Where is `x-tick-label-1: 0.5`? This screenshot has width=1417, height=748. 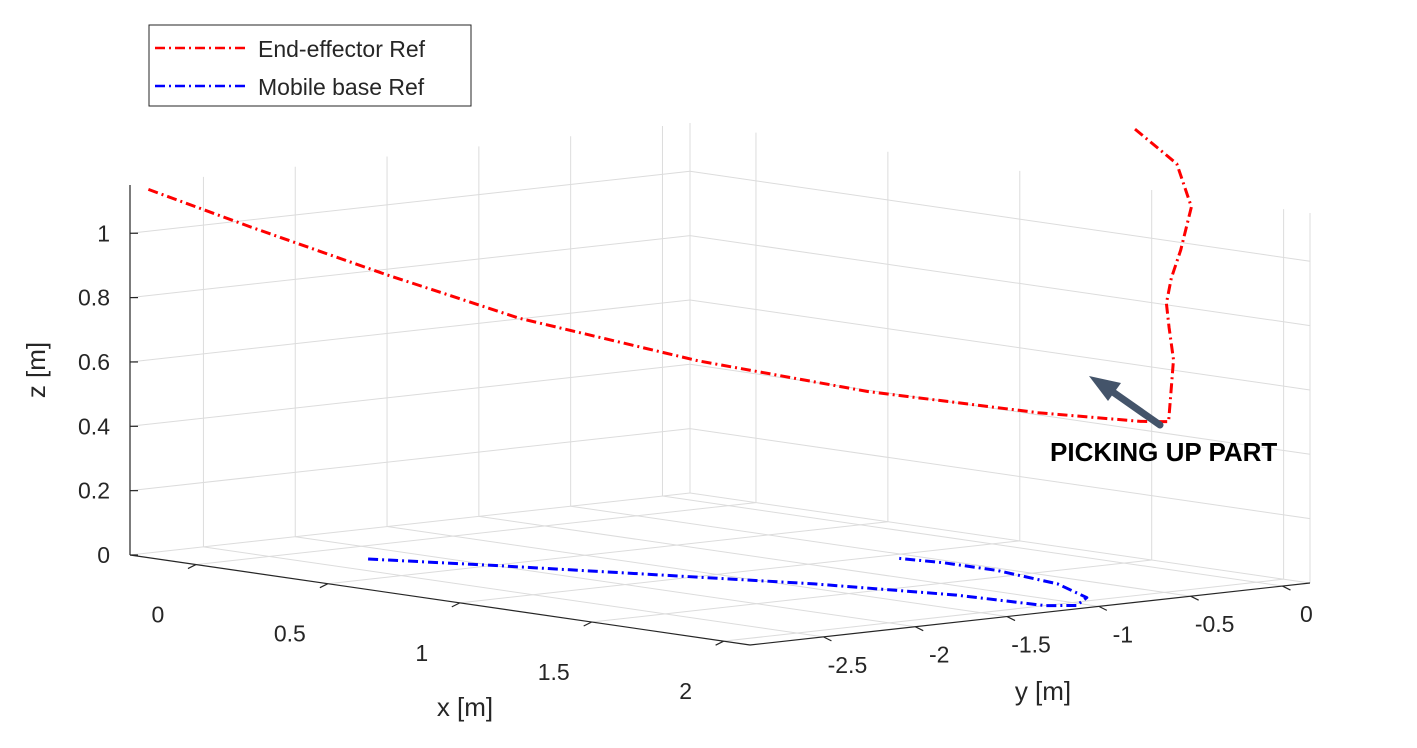 x-tick-label-1: 0.5 is located at coordinates (290, 634).